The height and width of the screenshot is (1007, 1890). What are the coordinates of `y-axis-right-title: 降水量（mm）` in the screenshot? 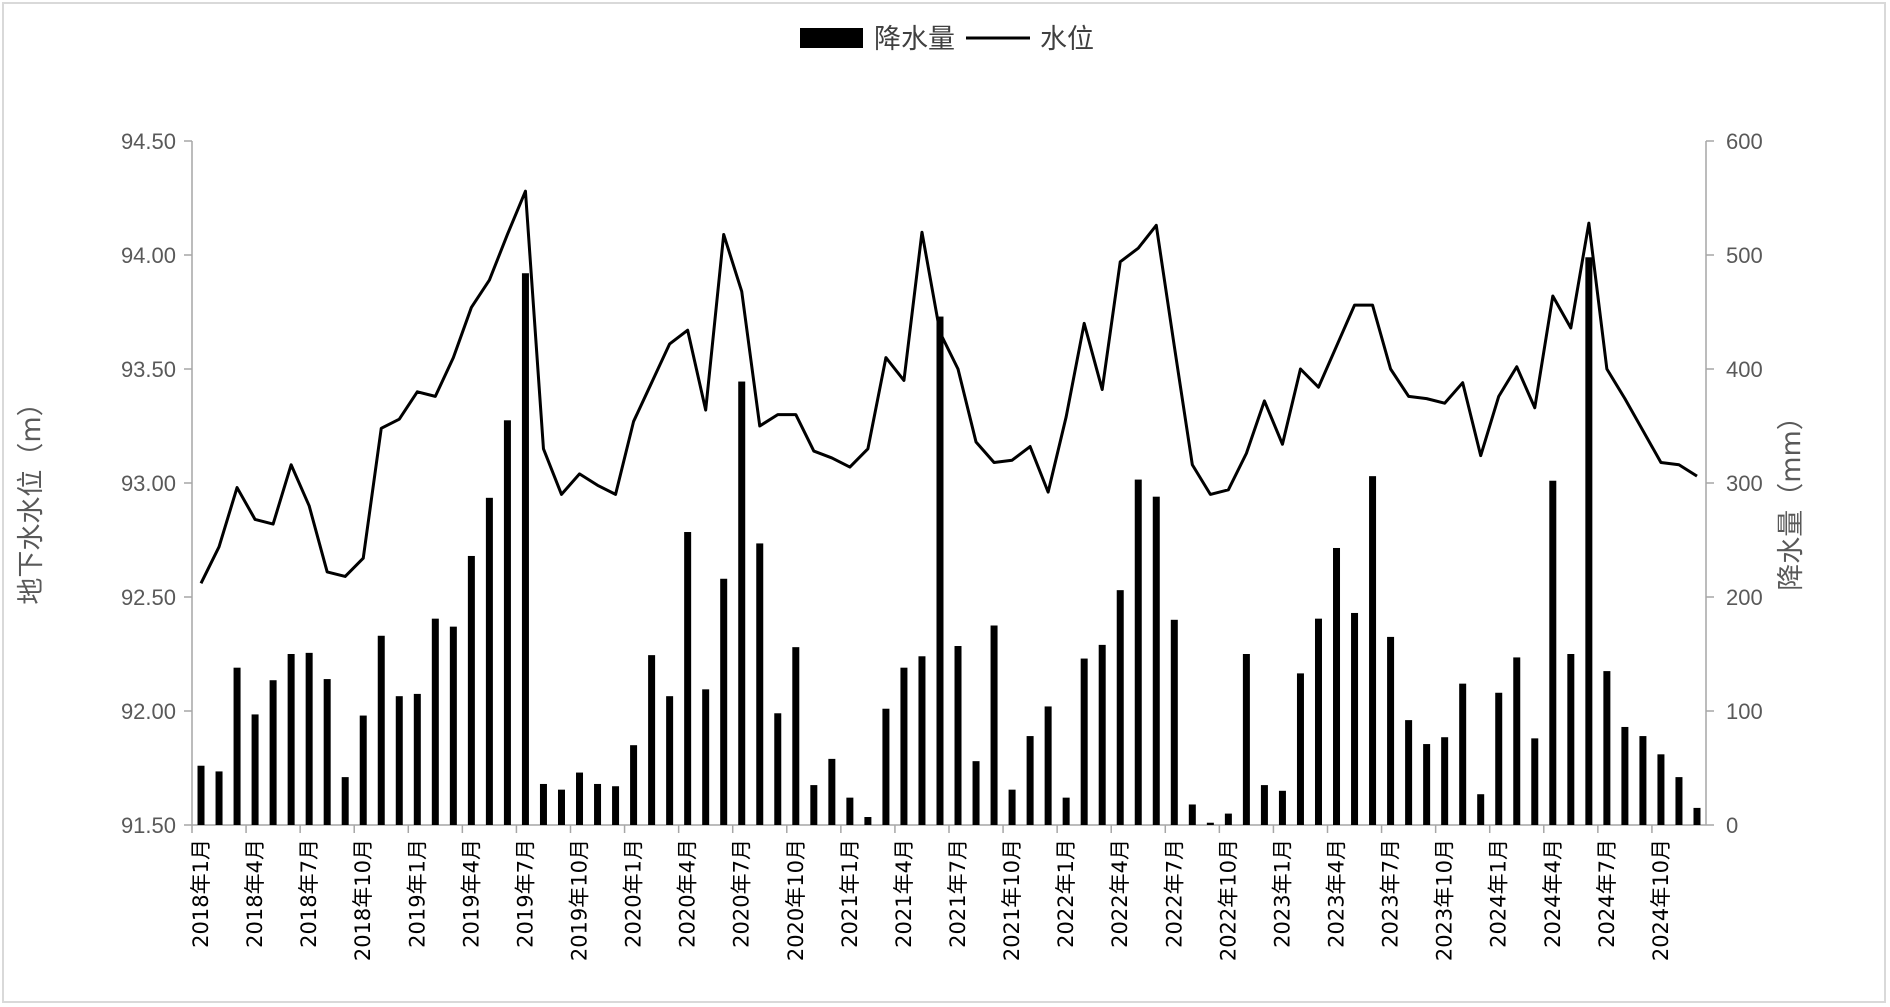 It's located at (1791, 497).